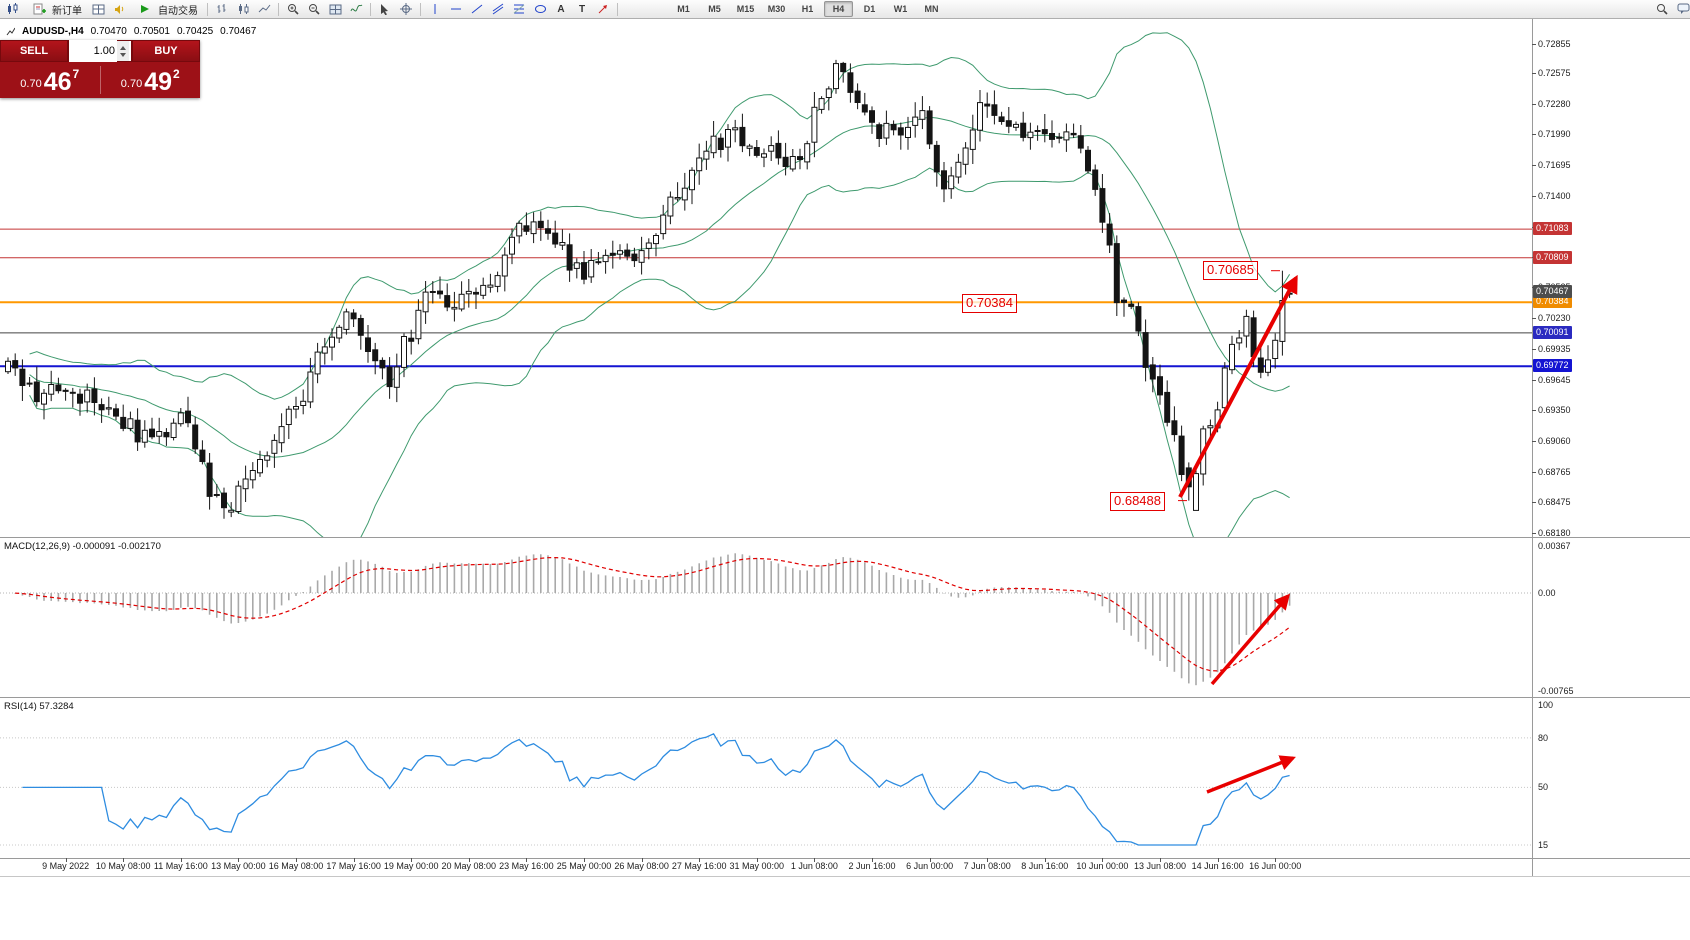  What do you see at coordinates (50, 80) in the screenshot?
I see `sell-price: 0.70 46 7` at bounding box center [50, 80].